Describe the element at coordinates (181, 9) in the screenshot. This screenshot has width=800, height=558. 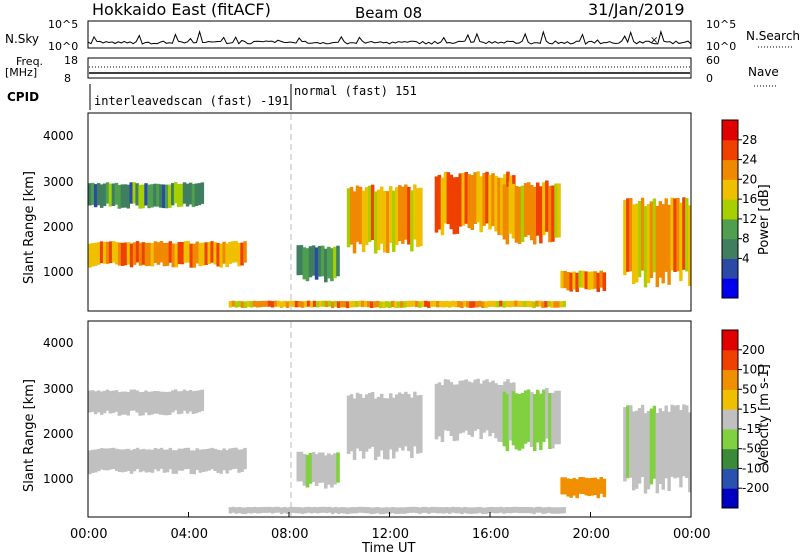
I see `site-title: Hokkaido East (fitACF)` at that location.